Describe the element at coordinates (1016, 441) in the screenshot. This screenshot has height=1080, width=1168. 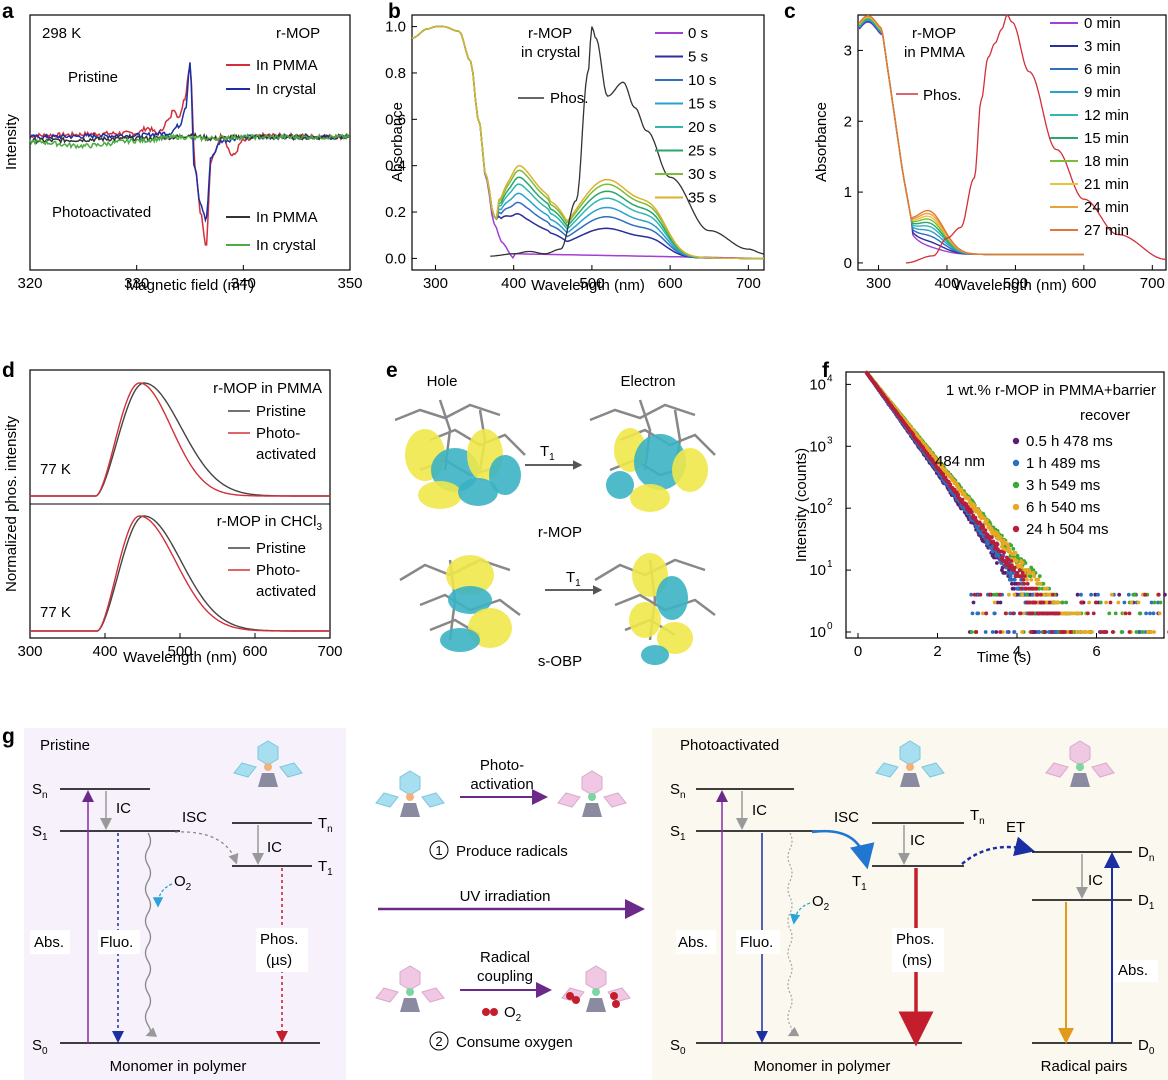
I see `legend-marker` at that location.